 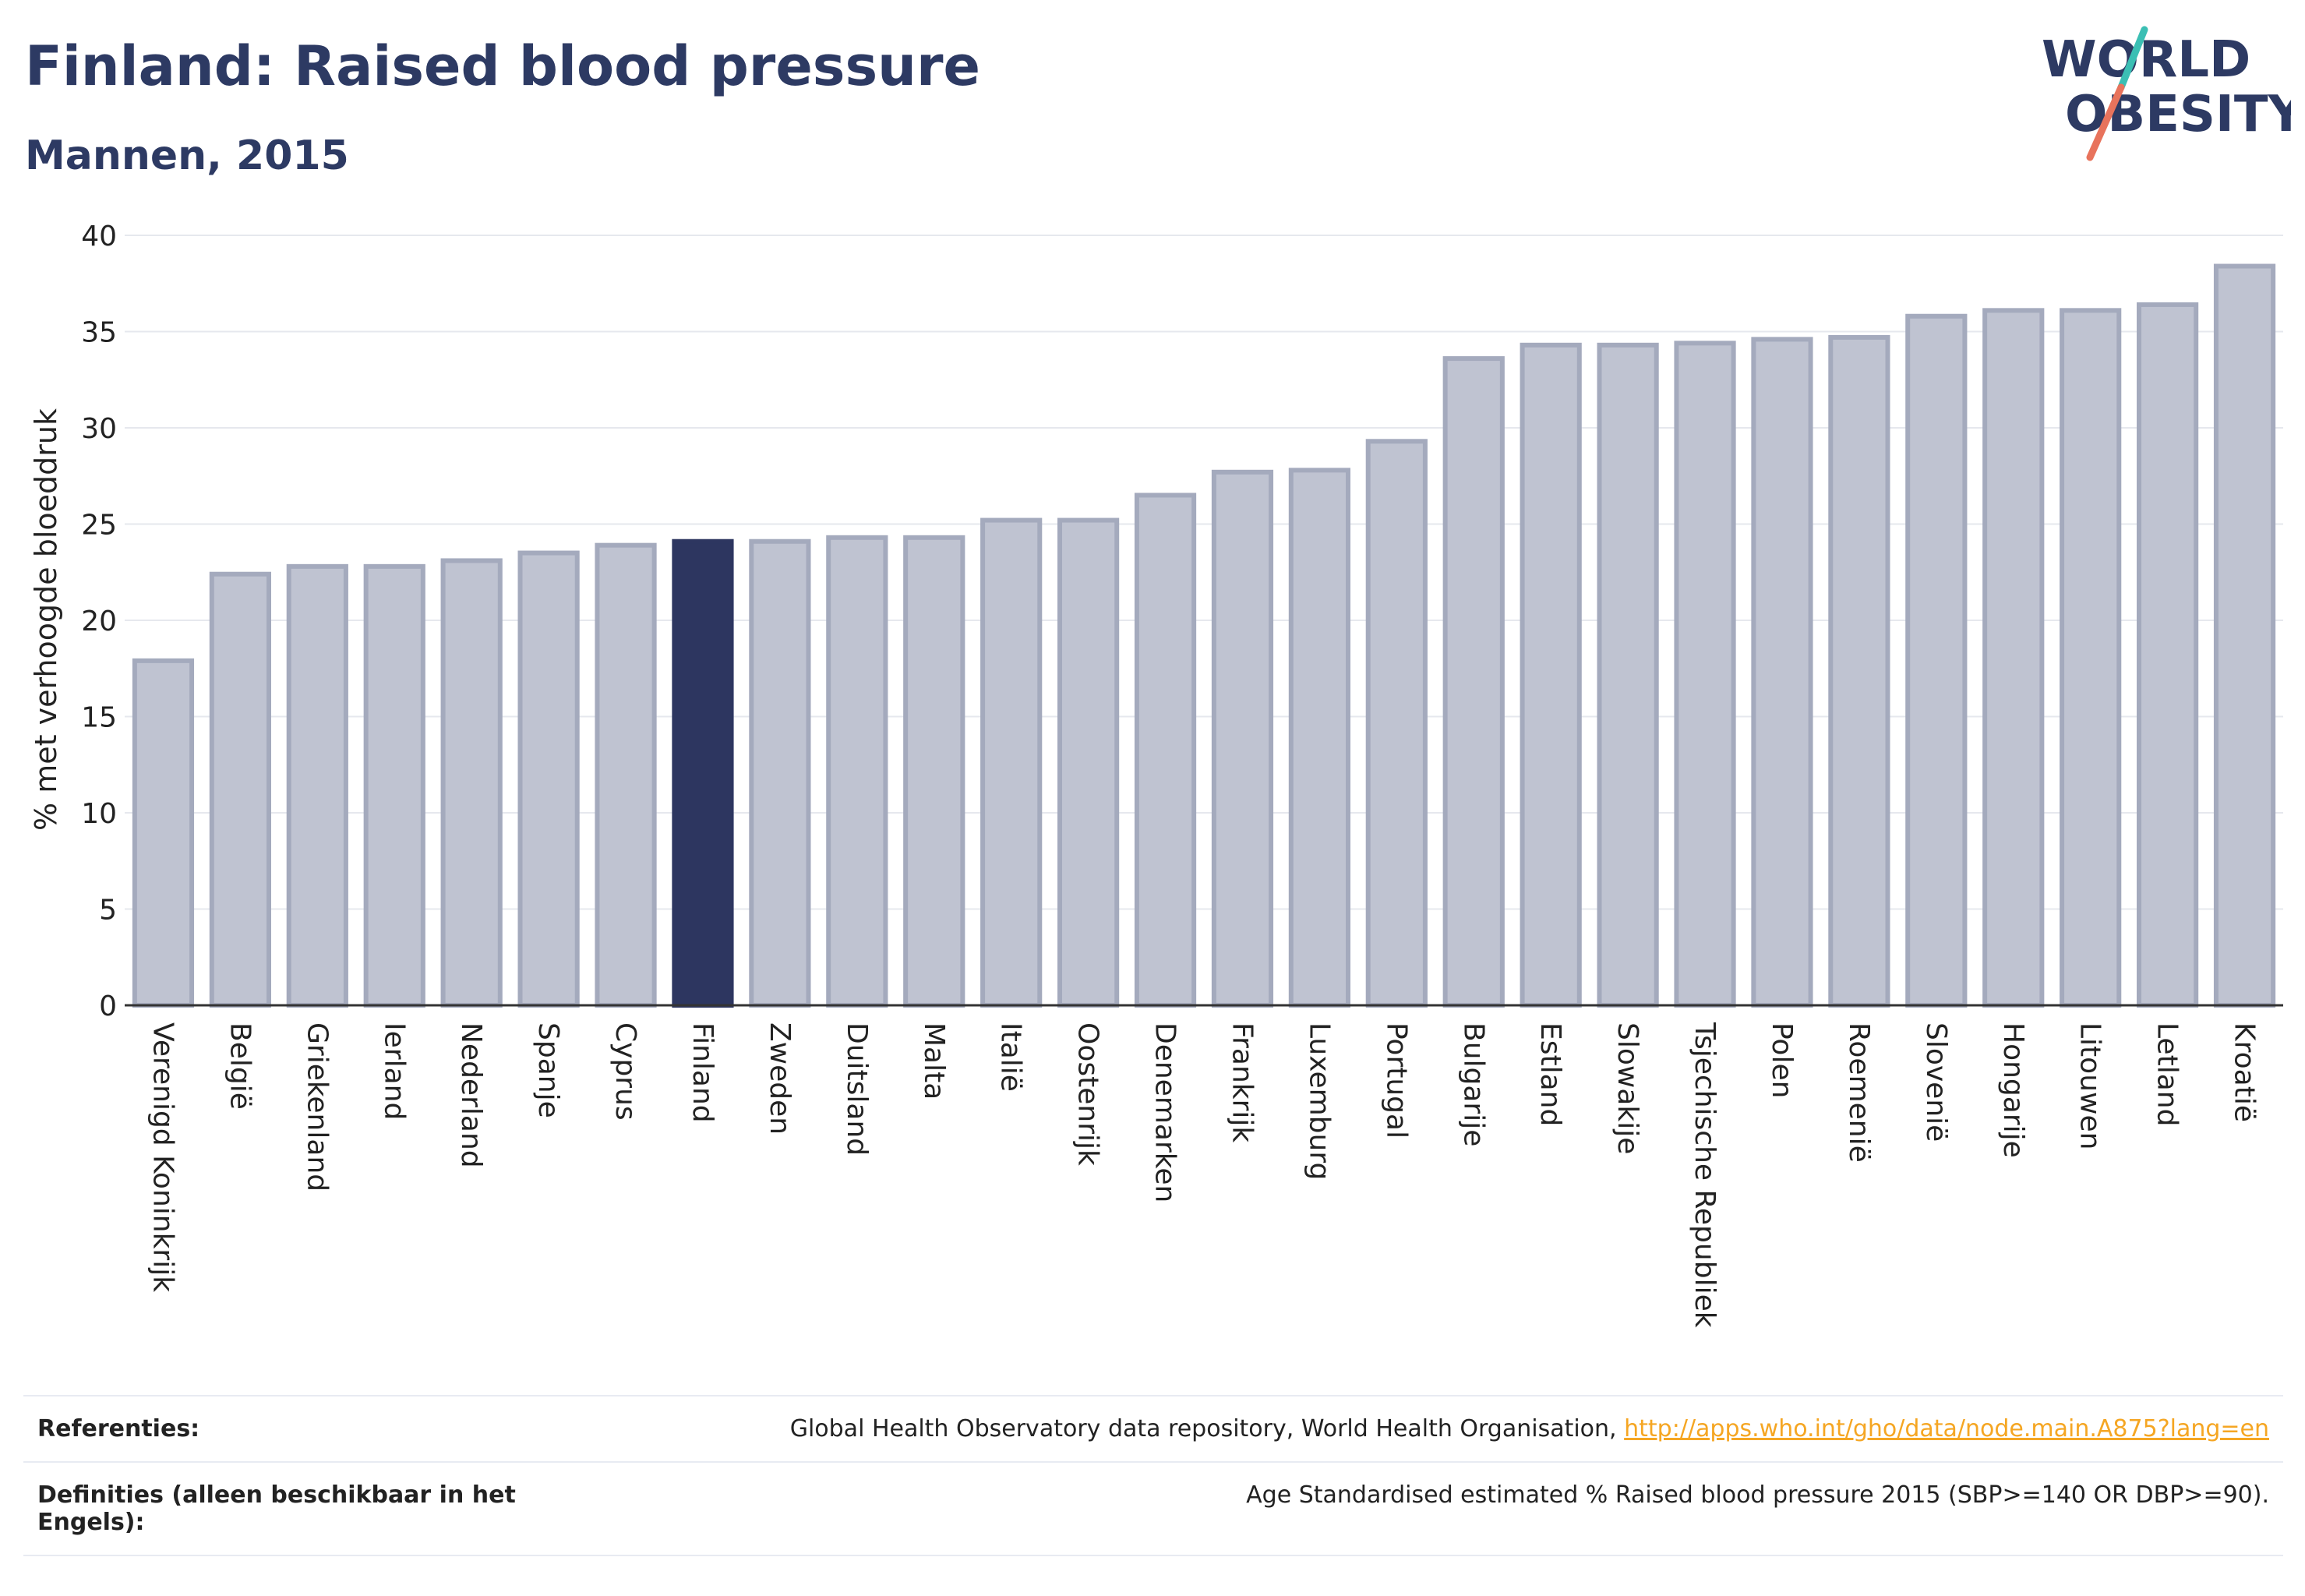 What do you see at coordinates (857, 771) in the screenshot?
I see `bar-duitsland` at bounding box center [857, 771].